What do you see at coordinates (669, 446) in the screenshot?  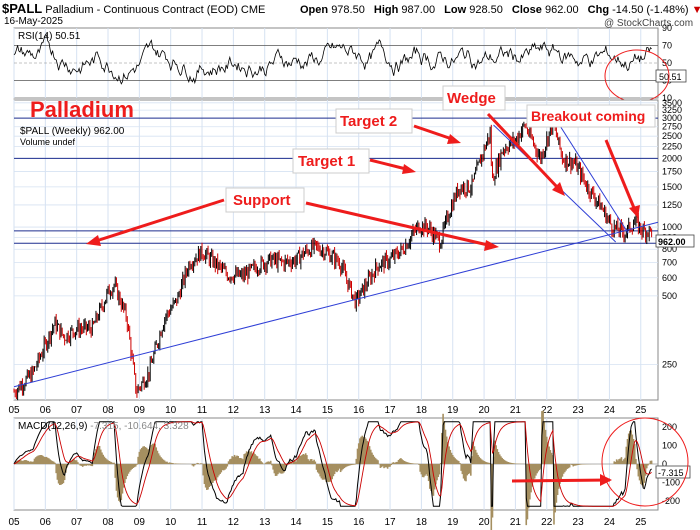 I see `macd-tick-label: 100` at bounding box center [669, 446].